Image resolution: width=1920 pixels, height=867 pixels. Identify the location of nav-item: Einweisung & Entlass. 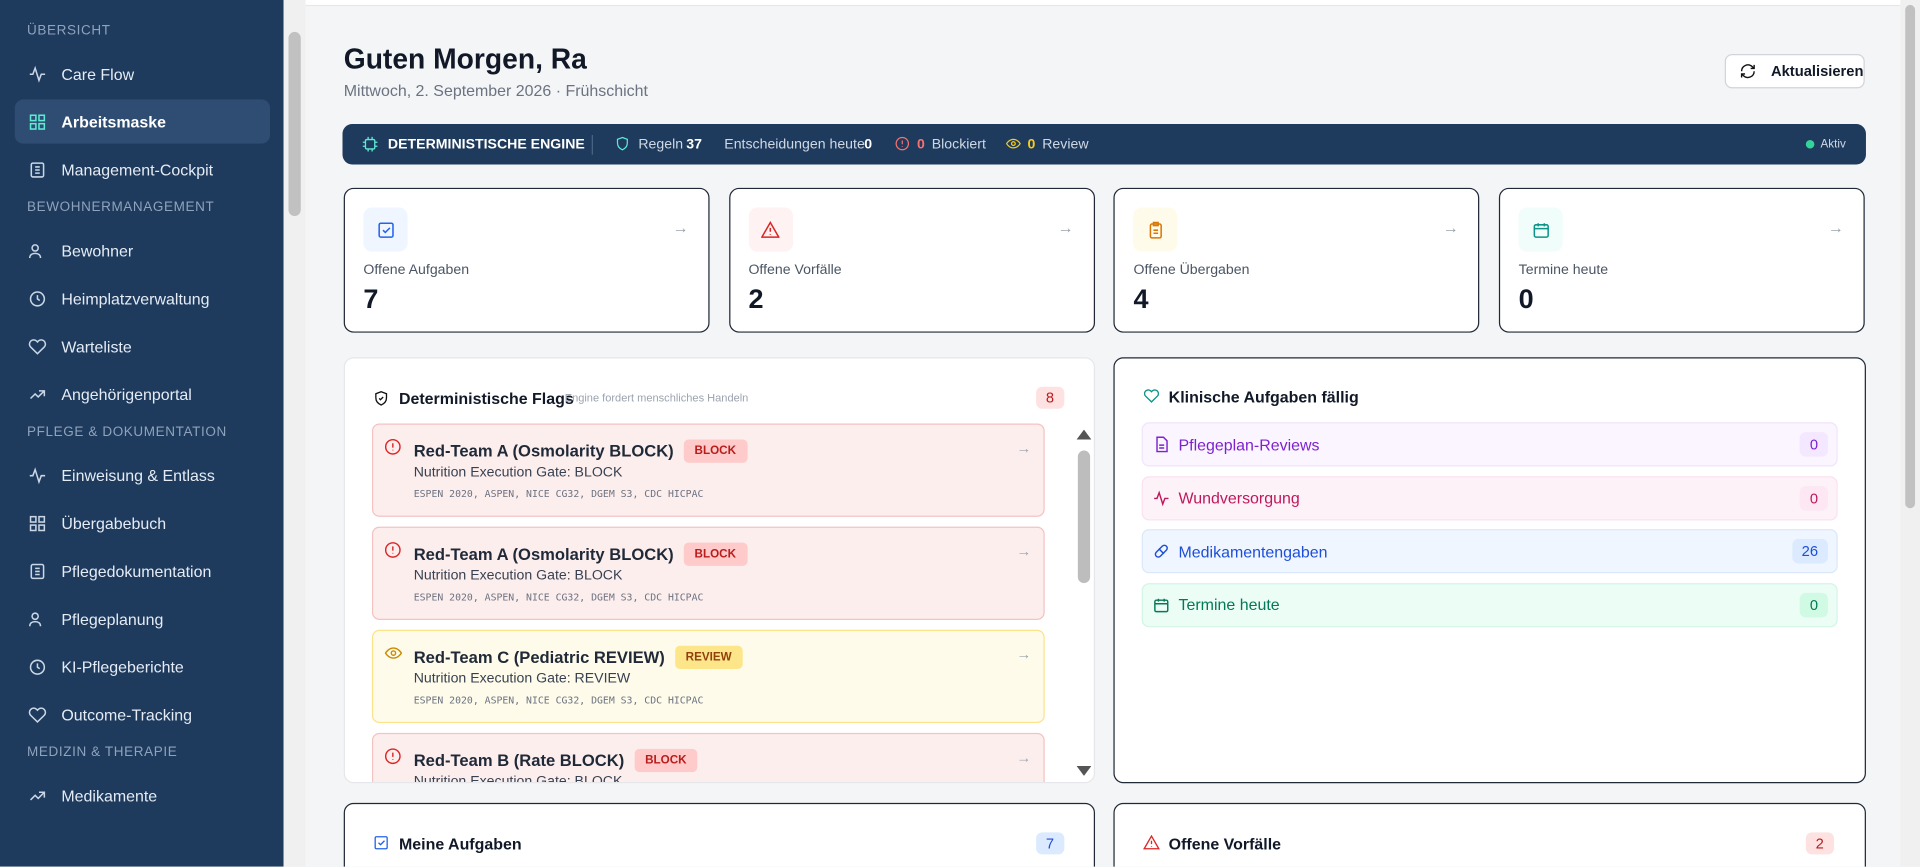
(142, 475).